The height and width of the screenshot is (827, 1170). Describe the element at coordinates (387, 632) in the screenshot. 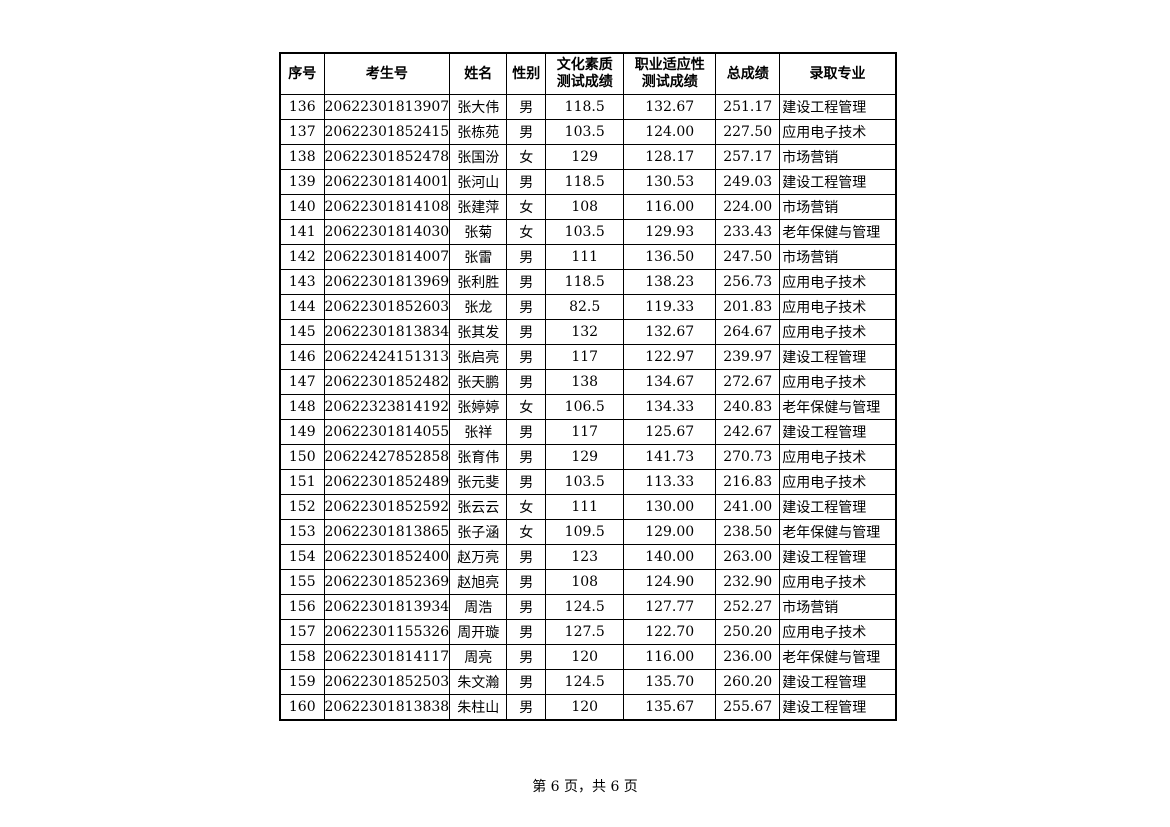

I see `cell-exam-id: 20622301155326` at that location.